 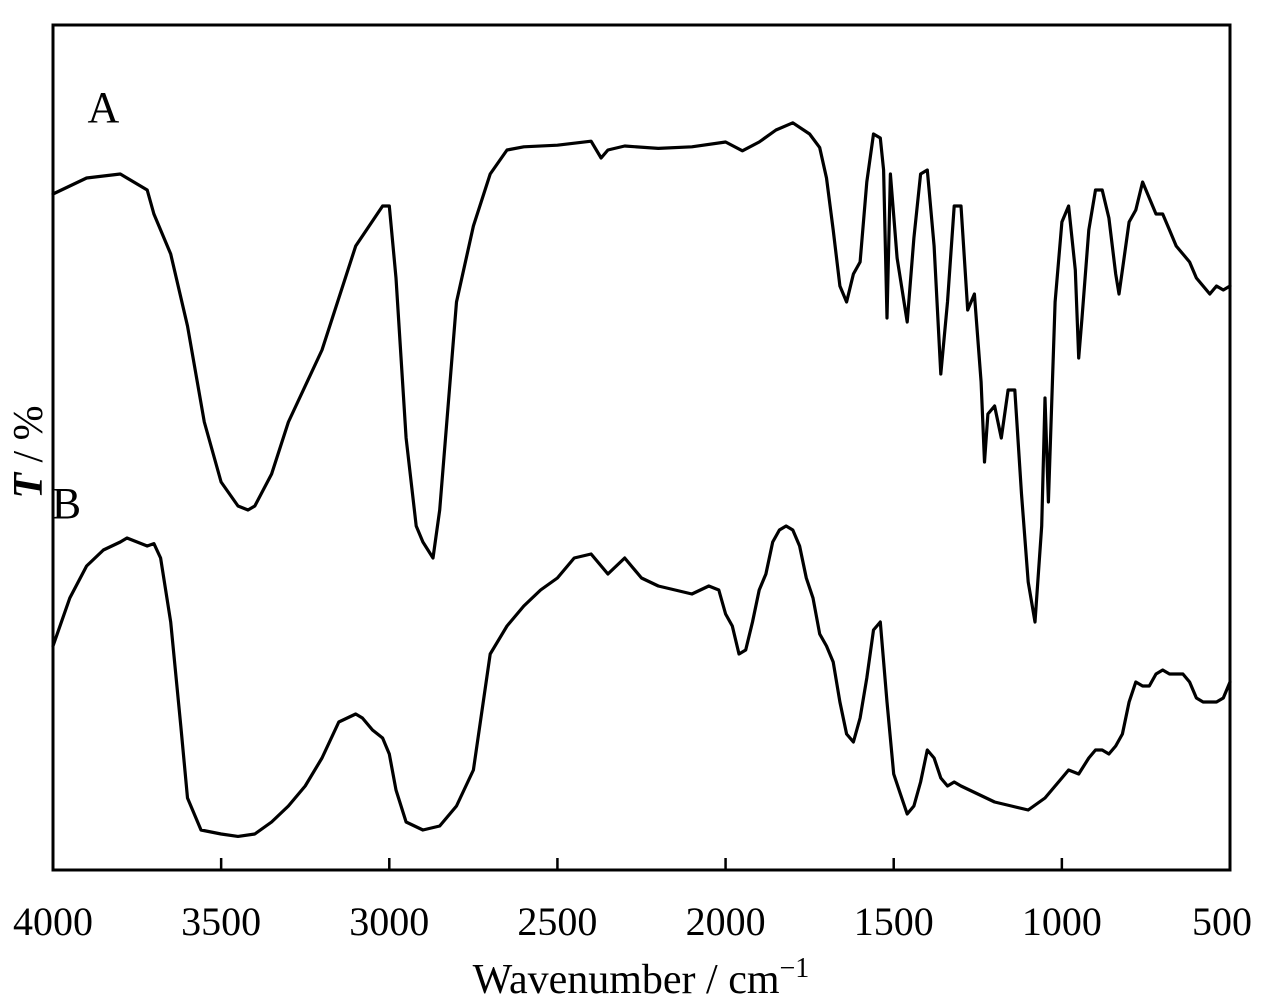 I want to click on x-tick-label-3500: 3500, so click(x=221, y=921).